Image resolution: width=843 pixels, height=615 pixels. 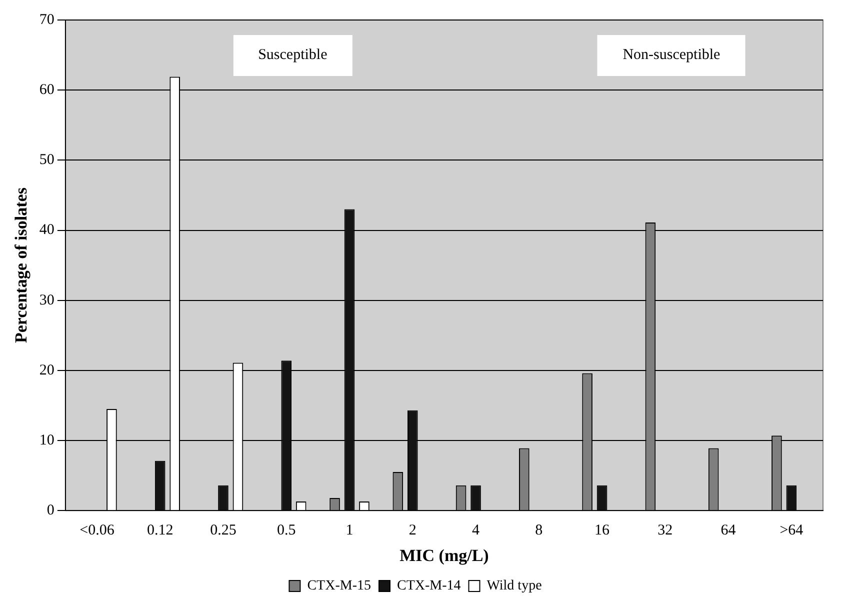 I want to click on x-tick-label: 16, so click(x=602, y=530).